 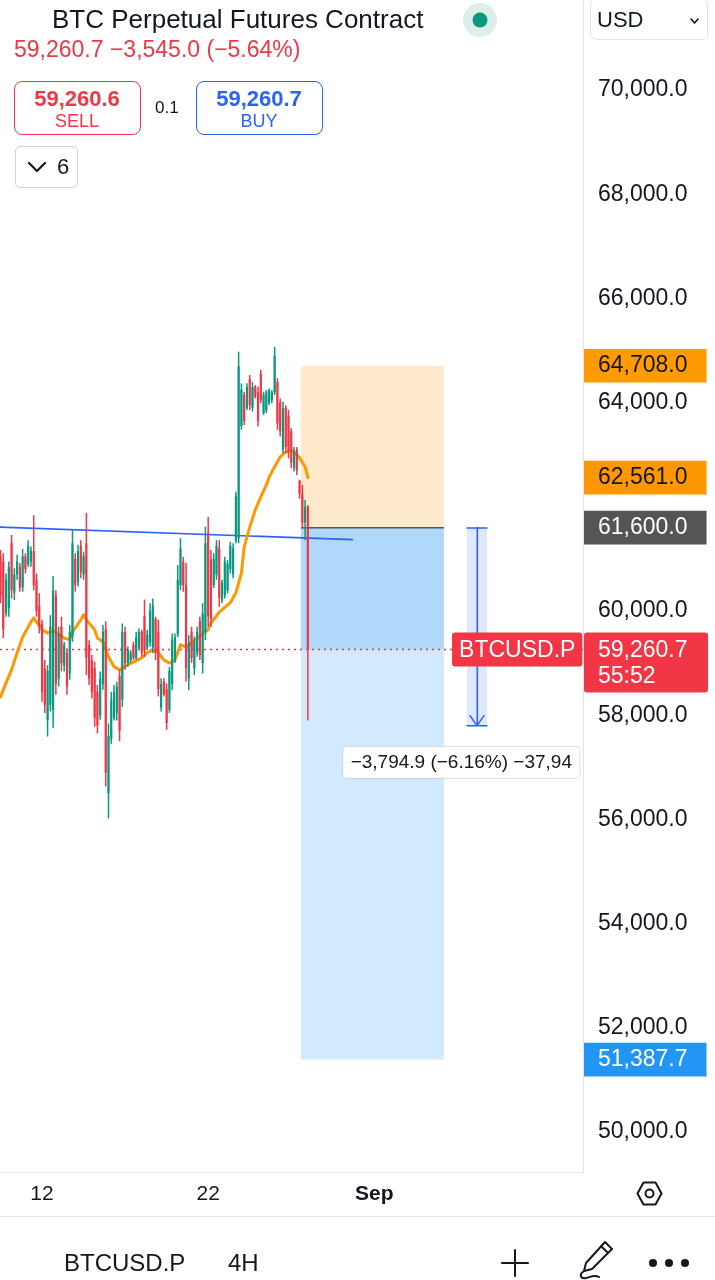 I want to click on y-tick-label: 60,000.0, so click(x=643, y=609).